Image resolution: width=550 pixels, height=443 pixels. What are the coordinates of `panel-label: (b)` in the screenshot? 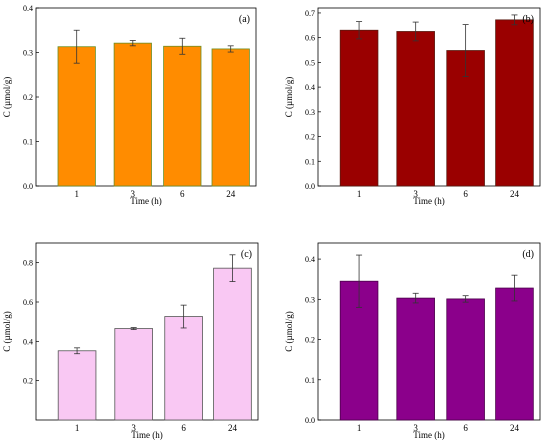 It's located at (528, 19).